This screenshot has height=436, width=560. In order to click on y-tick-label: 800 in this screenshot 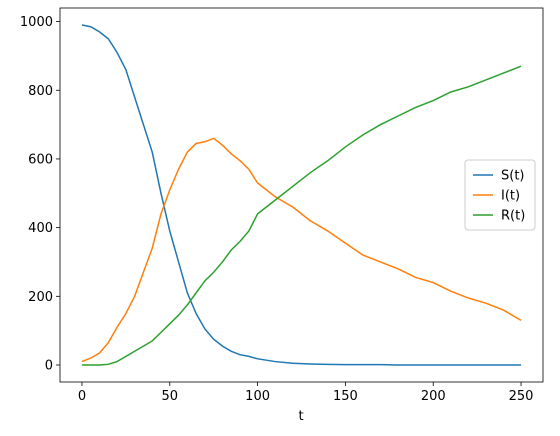, I will do `click(40, 91)`.